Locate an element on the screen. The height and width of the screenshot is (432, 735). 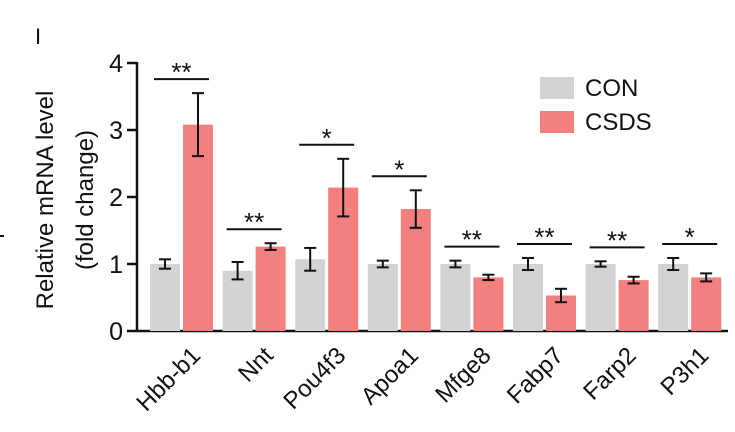
legend-swatch-con is located at coordinates (557, 88).